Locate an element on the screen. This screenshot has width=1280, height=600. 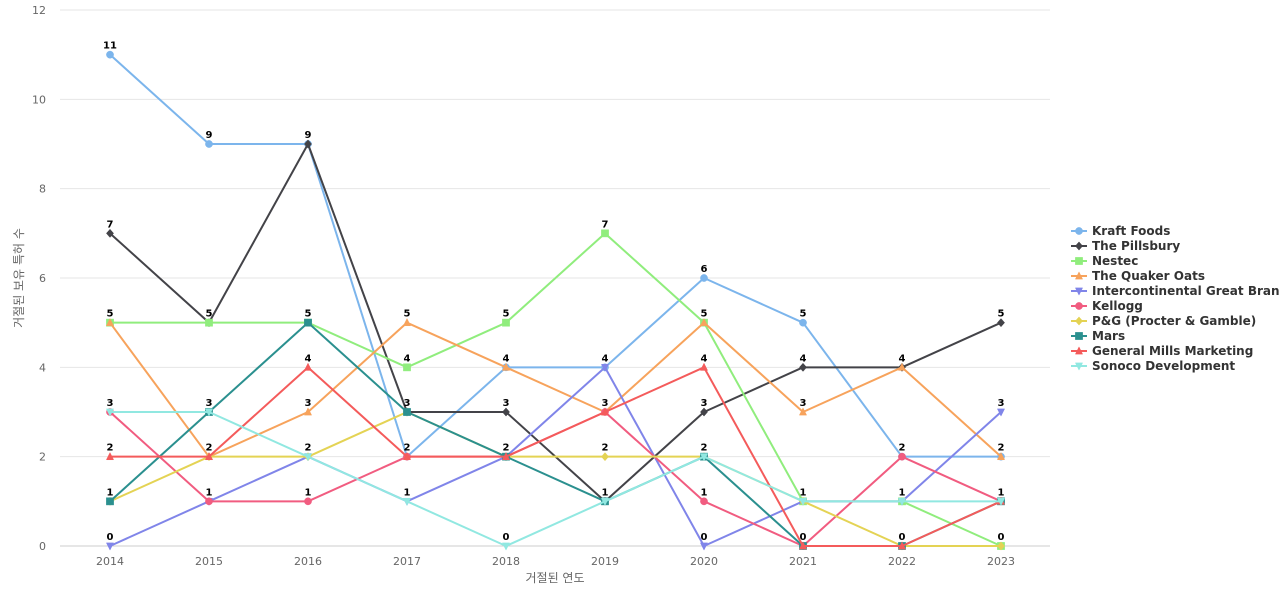
legend-label: The Quaker Oats is located at coordinates (1148, 276).